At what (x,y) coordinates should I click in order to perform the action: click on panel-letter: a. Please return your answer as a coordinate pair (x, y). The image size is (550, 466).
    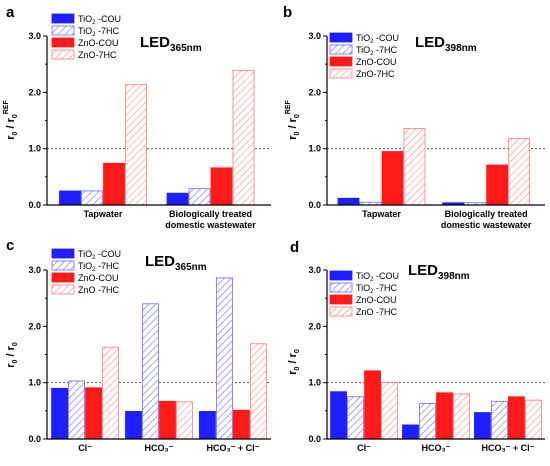
    Looking at the image, I should click on (10, 12).